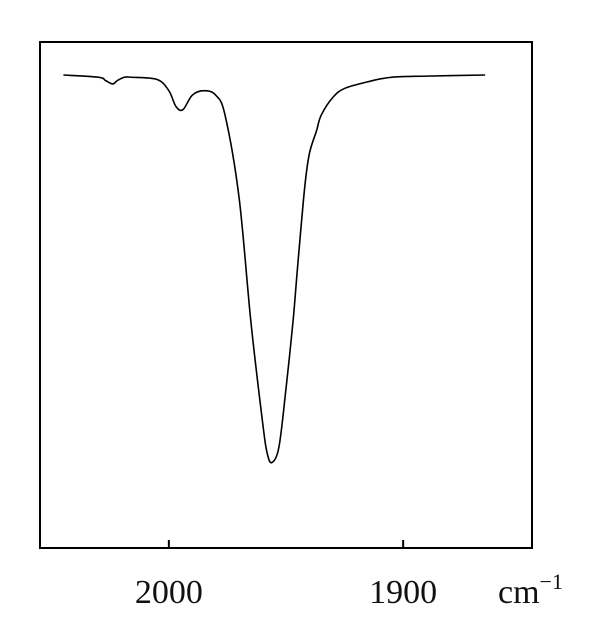 This screenshot has width=592, height=629. Describe the element at coordinates (519, 592) in the screenshot. I see `x-unit-text: cm` at that location.